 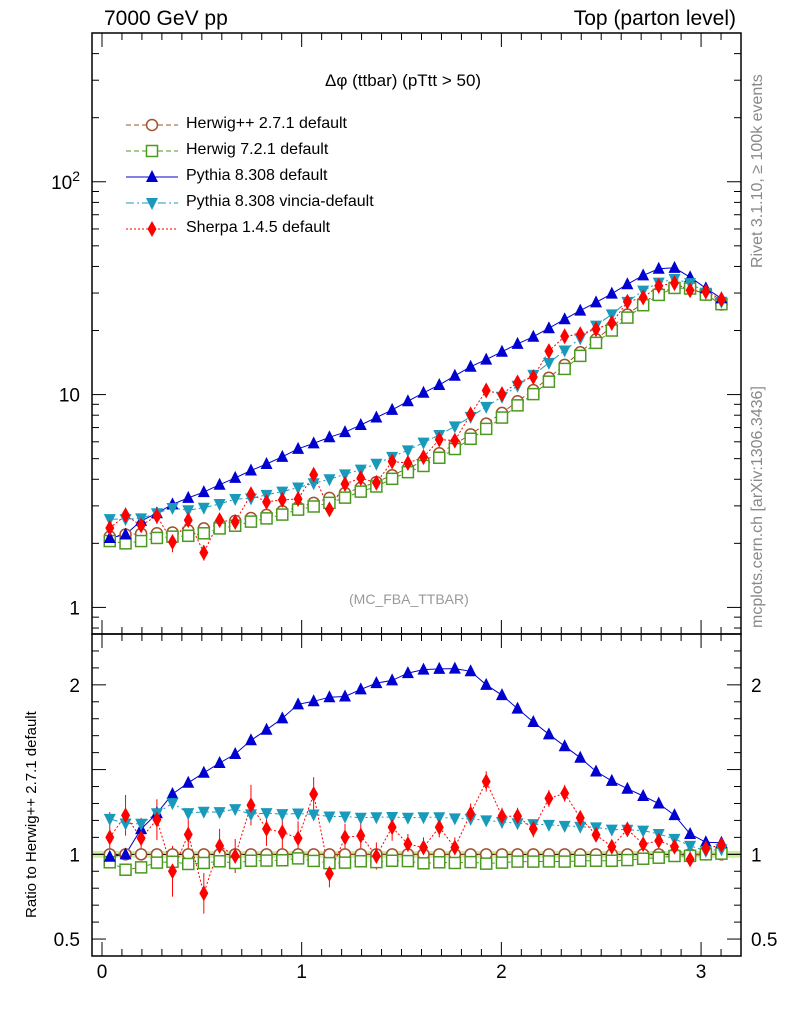 I want to click on energy-label: 7000 GeV pp, so click(x=166, y=18).